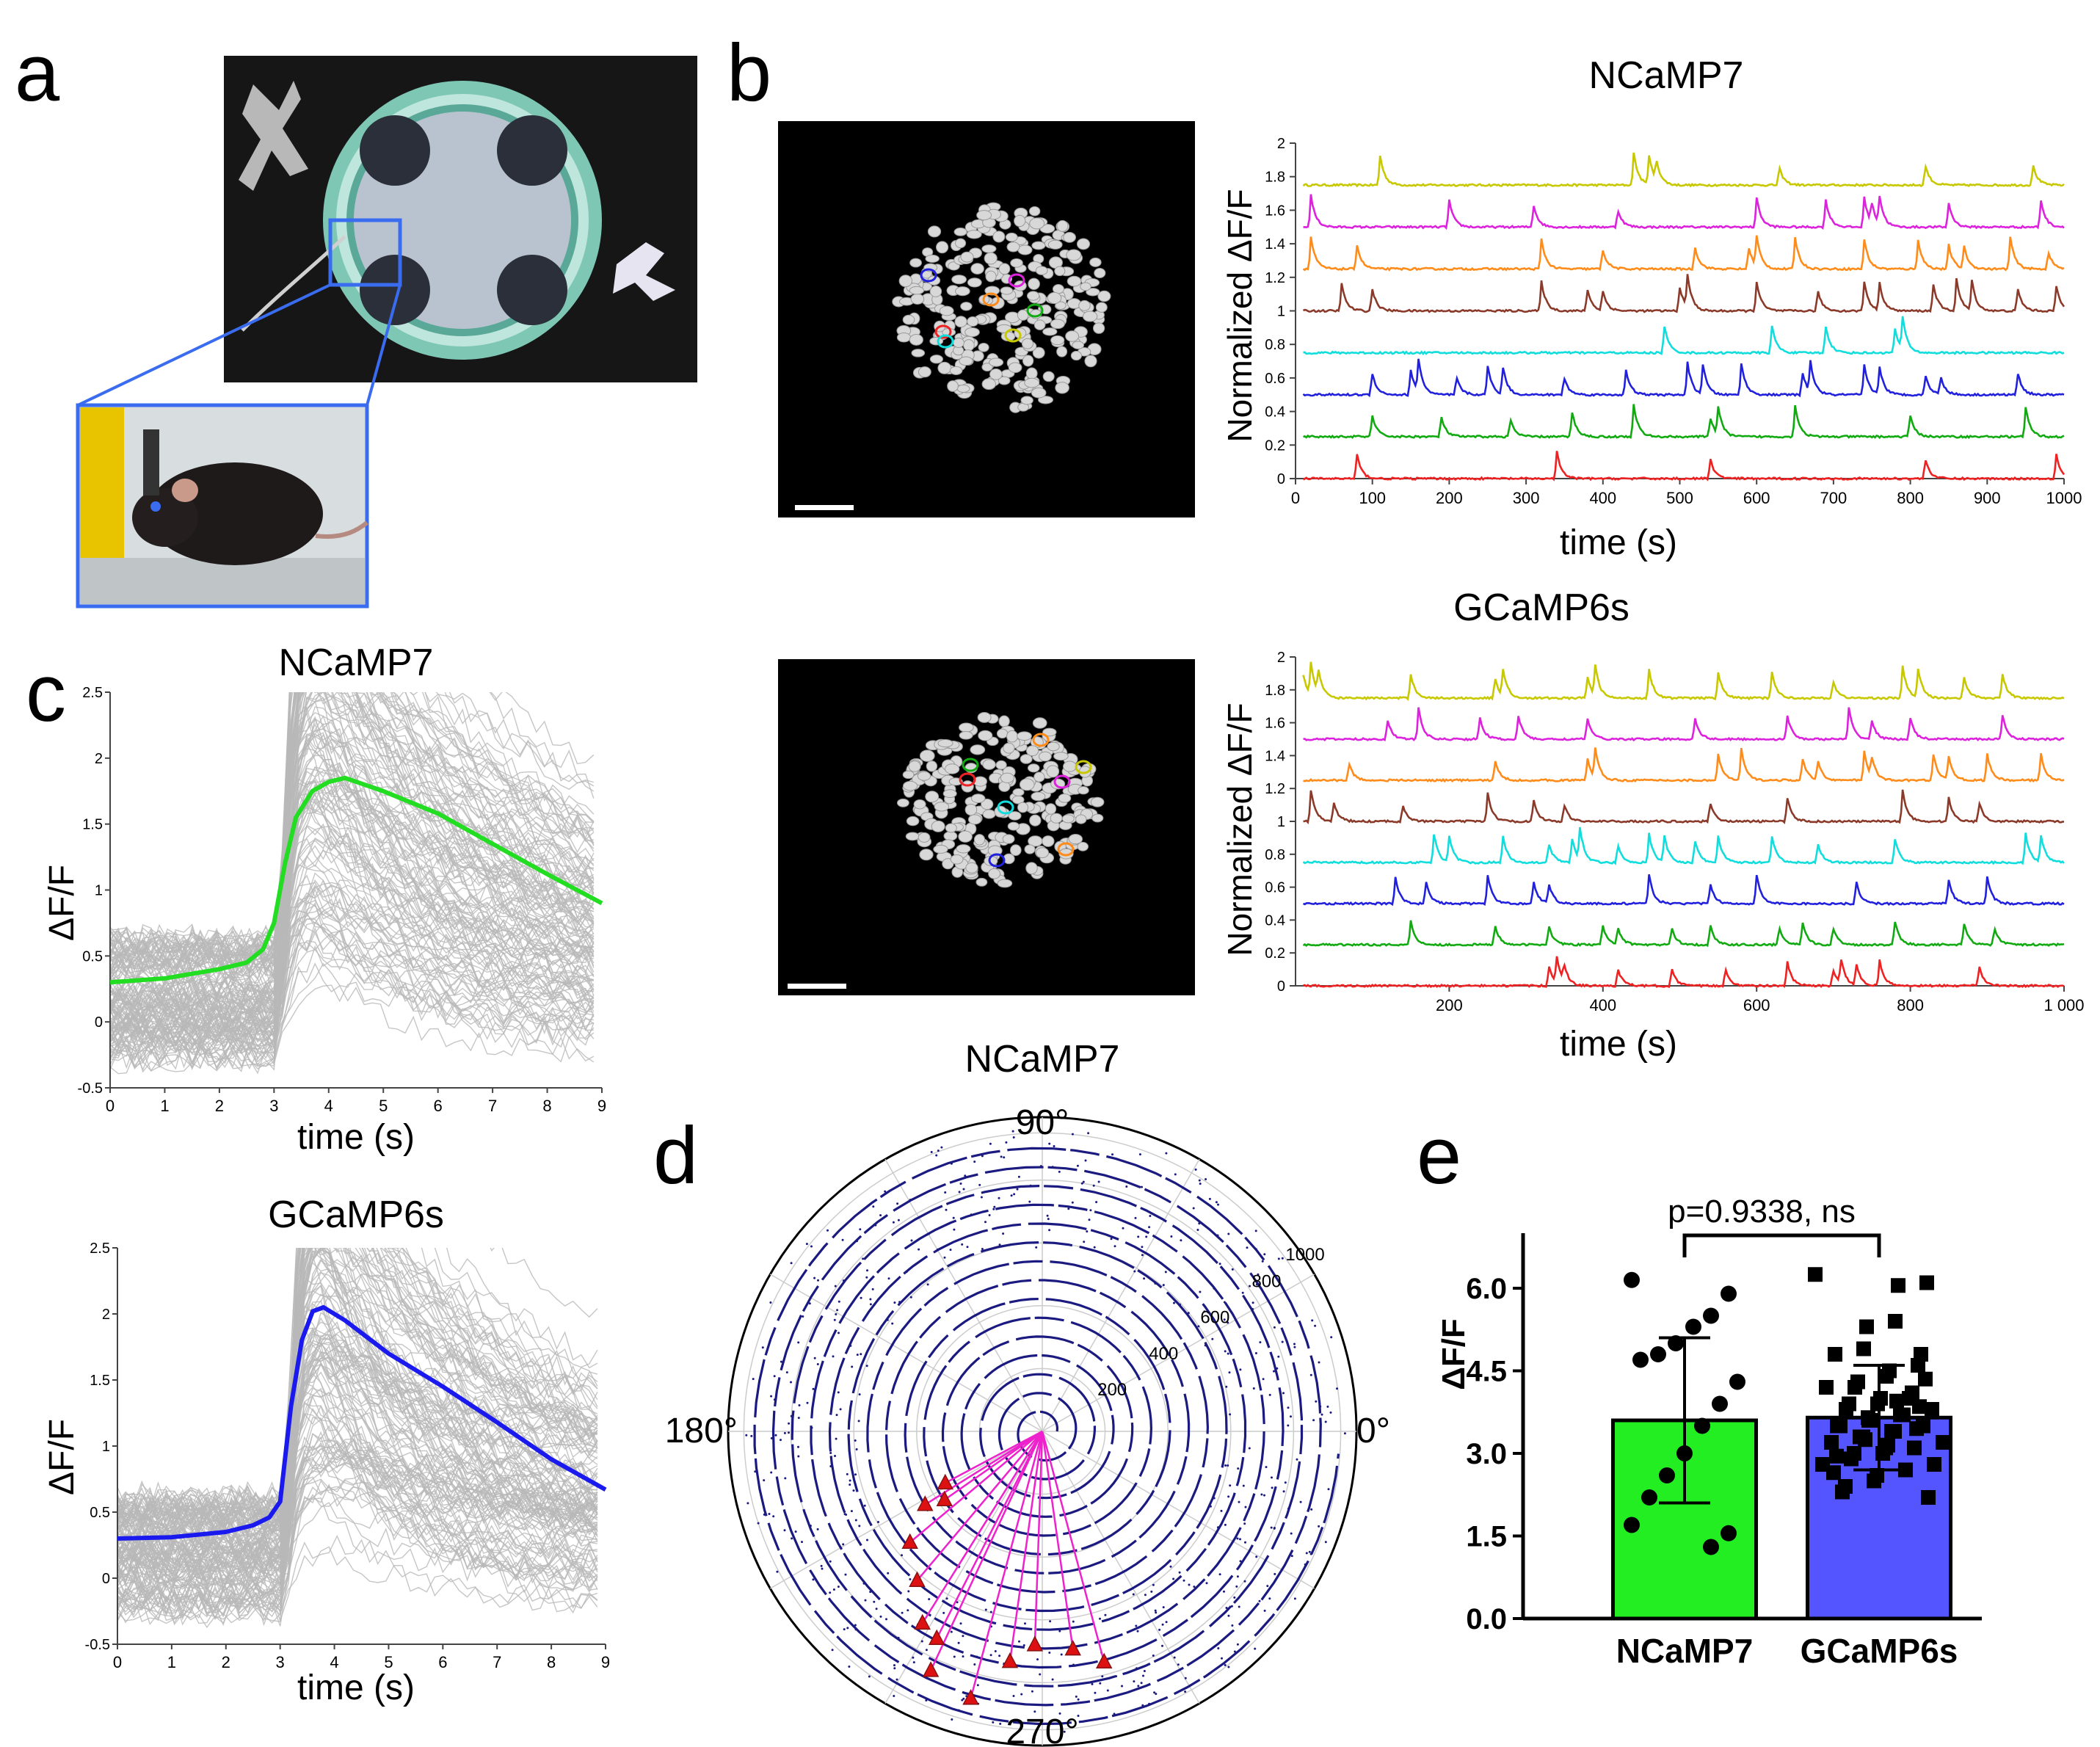 The height and width of the screenshot is (1747, 2100). I want to click on mean-trace, so click(362, 1423).